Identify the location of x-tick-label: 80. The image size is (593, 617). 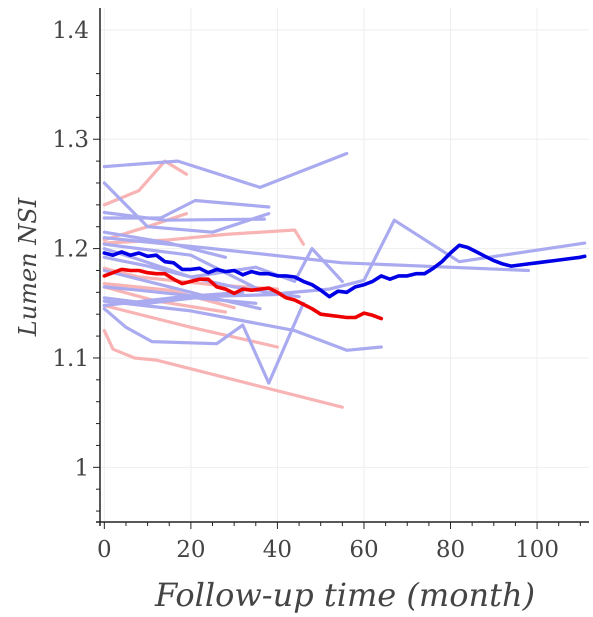
(450, 550).